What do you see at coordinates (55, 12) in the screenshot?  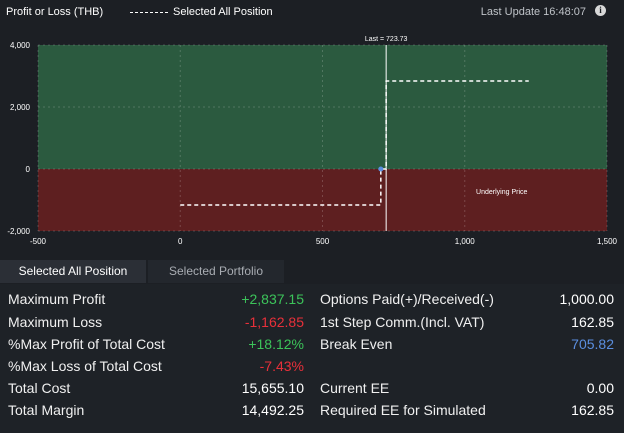 I see `chart-title: Profit or Loss (THB)` at bounding box center [55, 12].